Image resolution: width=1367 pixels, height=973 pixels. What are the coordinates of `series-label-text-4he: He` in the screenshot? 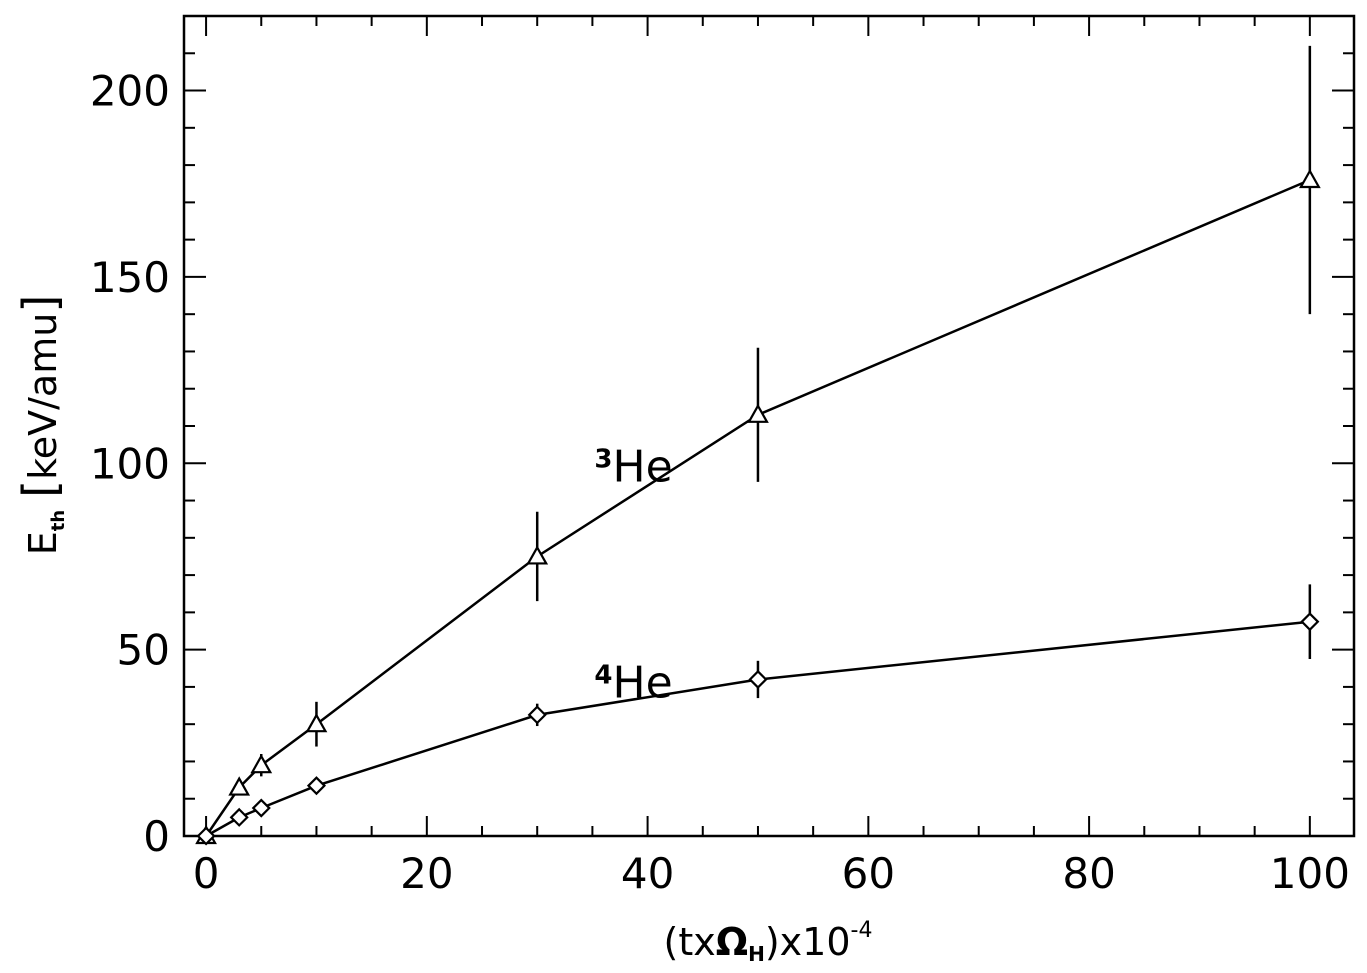 It's located at (642, 682).